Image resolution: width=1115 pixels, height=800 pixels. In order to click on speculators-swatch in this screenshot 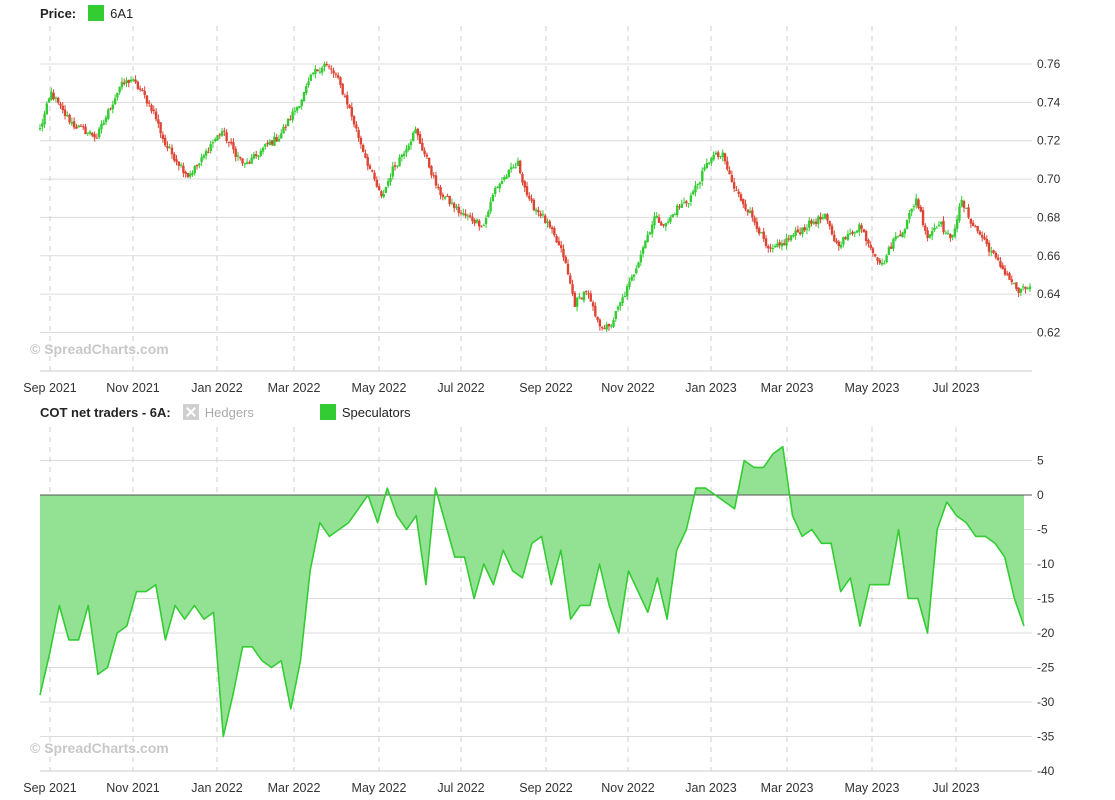, I will do `click(327, 412)`.